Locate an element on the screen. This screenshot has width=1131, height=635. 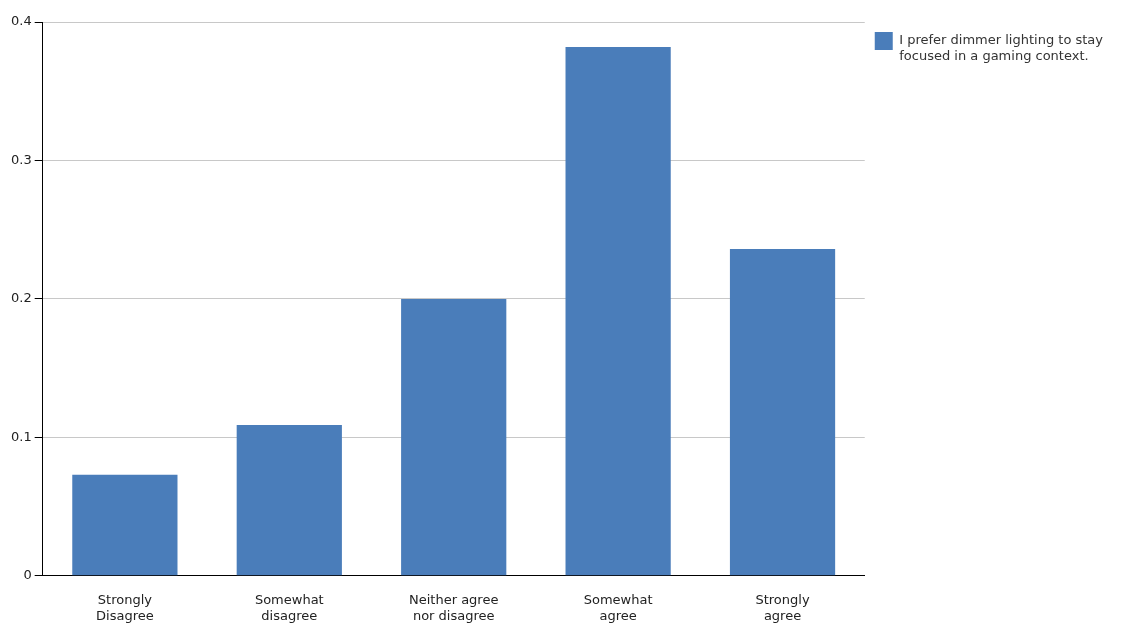
legend-label: I prefer dimmer lighting to stay focused in a gaming context. is located at coordinates (1001, 47).